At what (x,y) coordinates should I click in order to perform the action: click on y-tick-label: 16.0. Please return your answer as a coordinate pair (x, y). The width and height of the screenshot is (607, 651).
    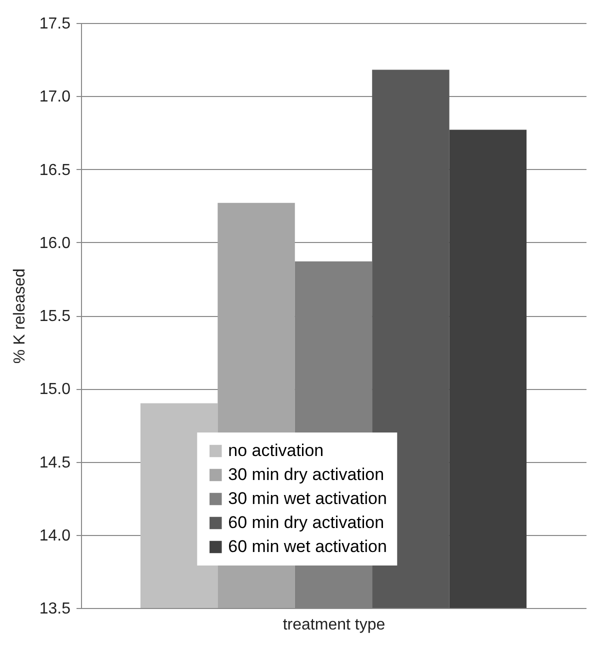
    Looking at the image, I should click on (55, 243).